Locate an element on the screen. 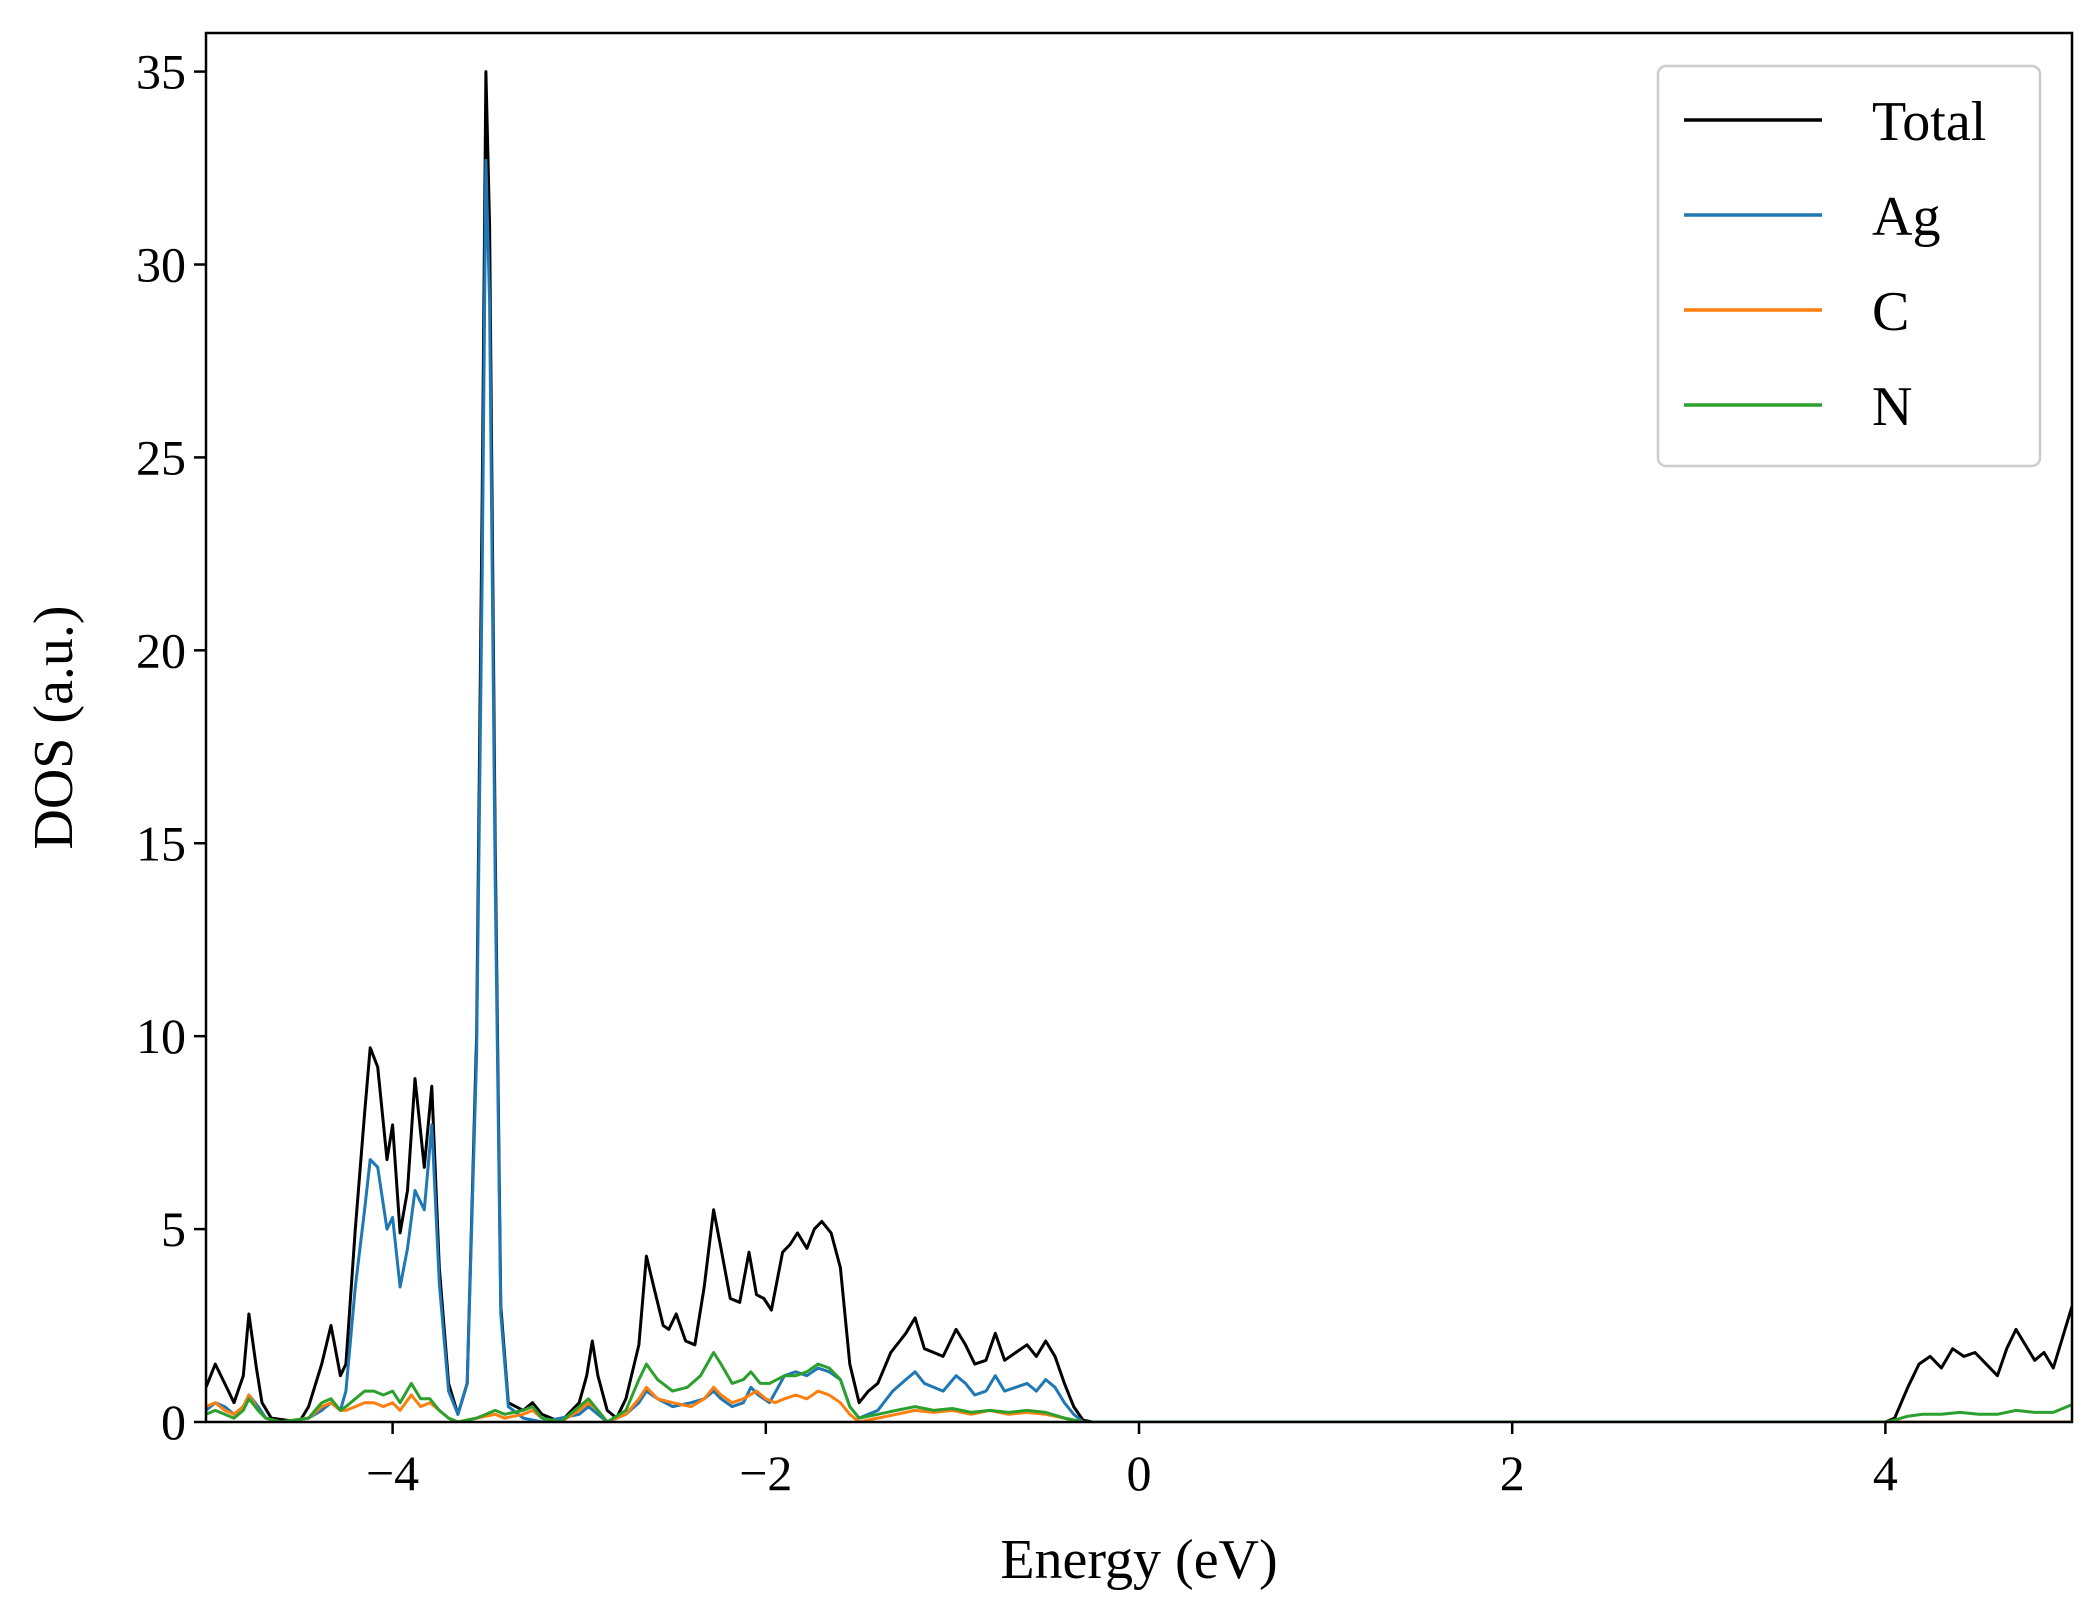 The width and height of the screenshot is (2097, 1617). y-tick-label: 20 is located at coordinates (161, 650).